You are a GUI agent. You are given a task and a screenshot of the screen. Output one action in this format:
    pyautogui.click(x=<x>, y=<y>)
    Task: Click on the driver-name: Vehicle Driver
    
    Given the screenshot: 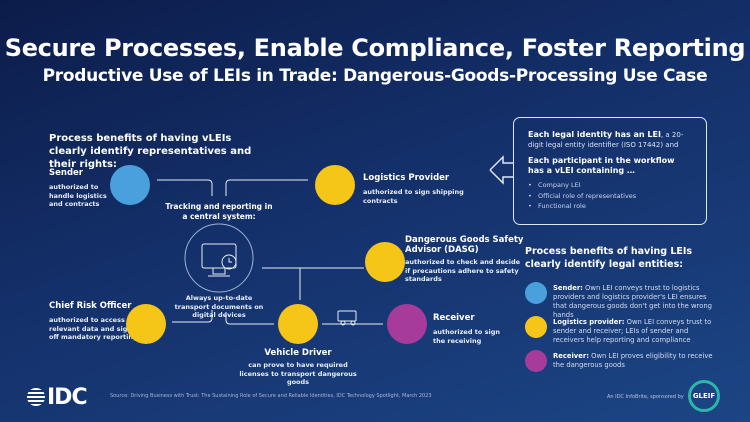 What is the action you would take?
    pyautogui.click(x=298, y=353)
    